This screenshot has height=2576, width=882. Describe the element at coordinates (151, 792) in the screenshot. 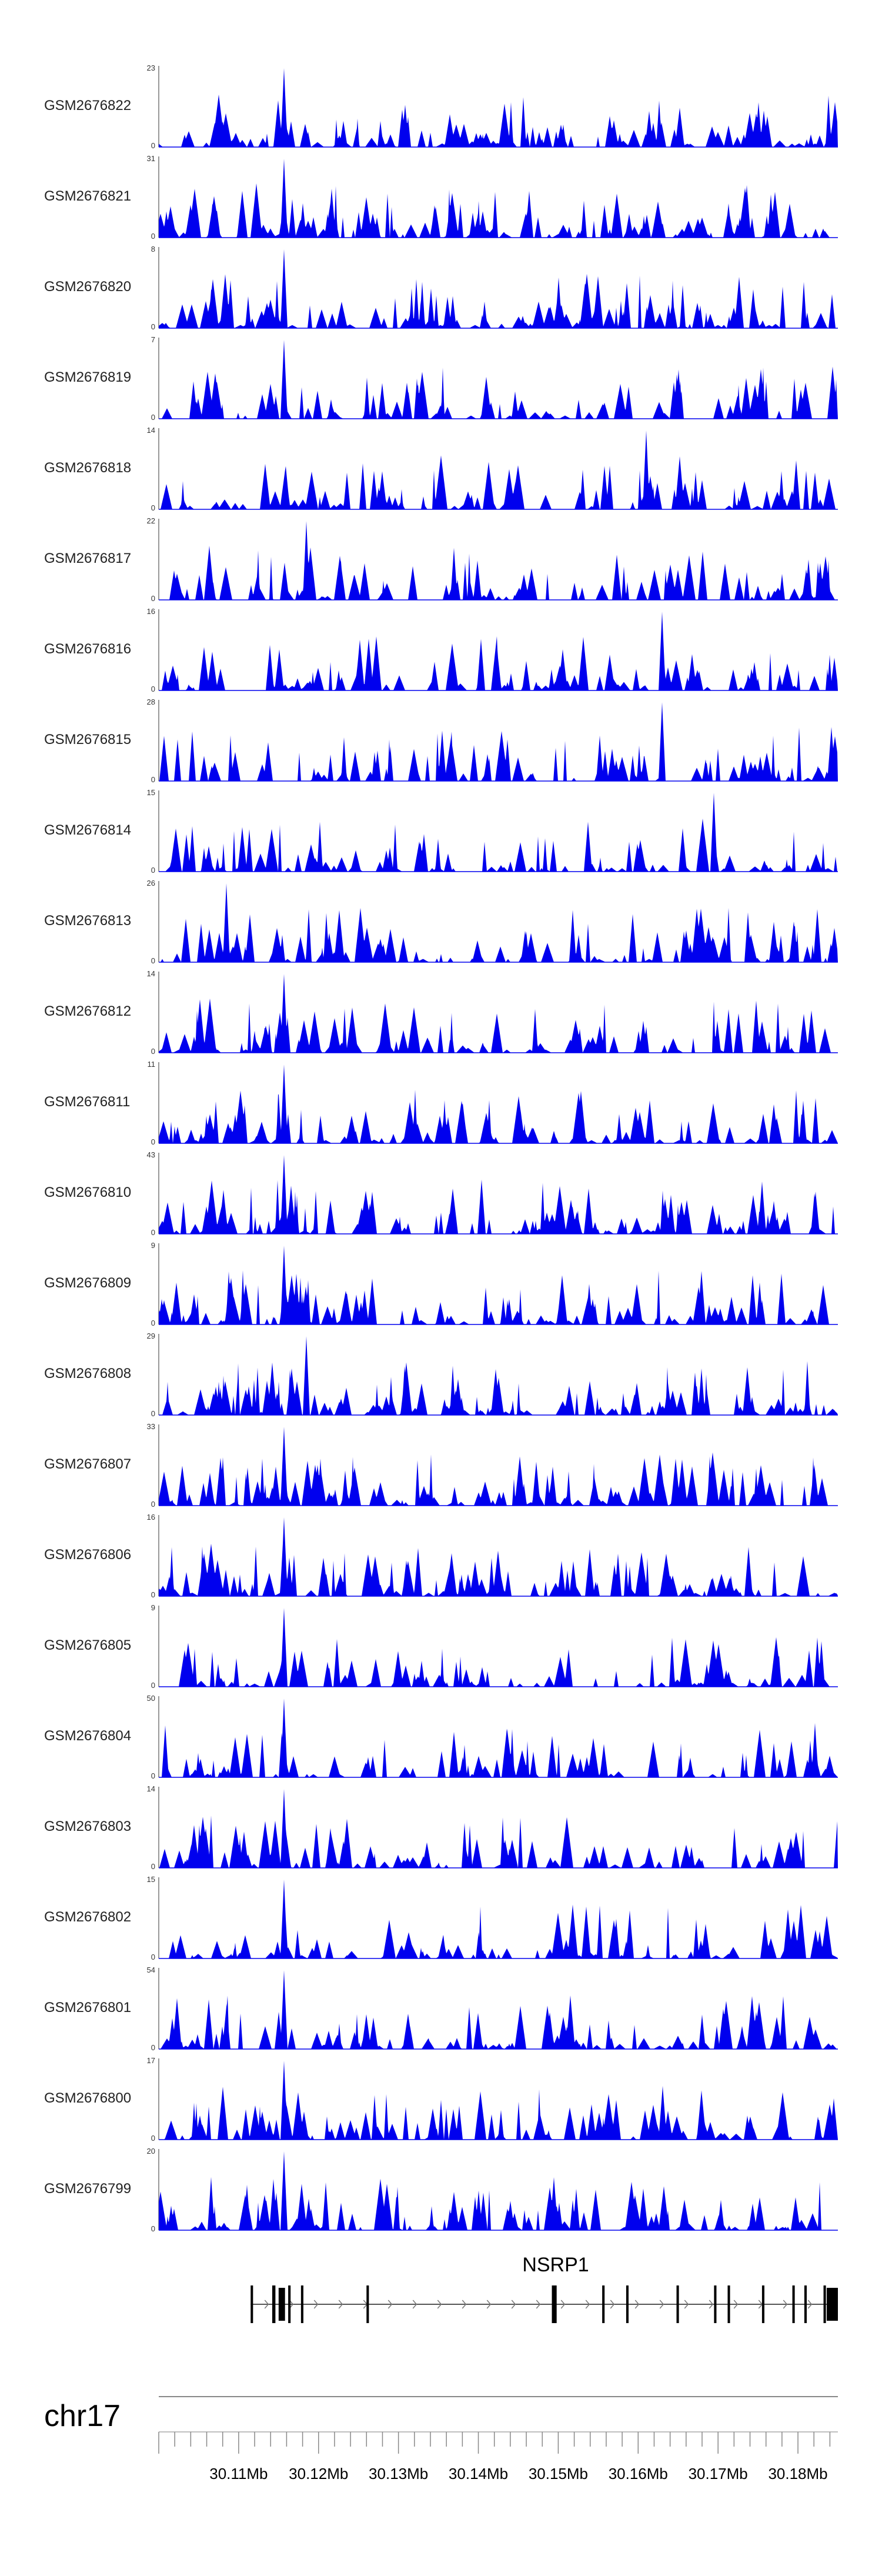

I see `track-ymax-label: 15` at that location.